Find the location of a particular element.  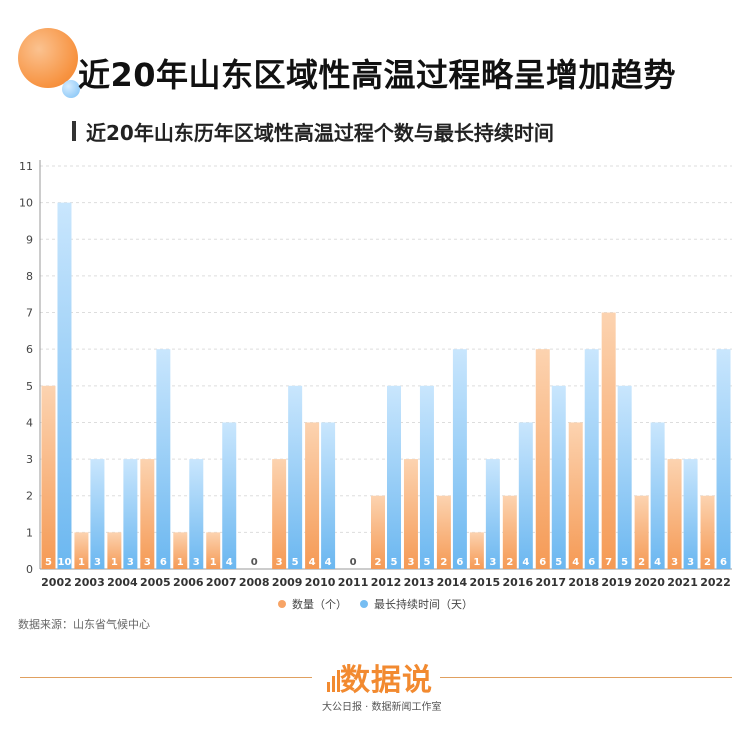

y-tick-label: 3 is located at coordinates (29, 459).